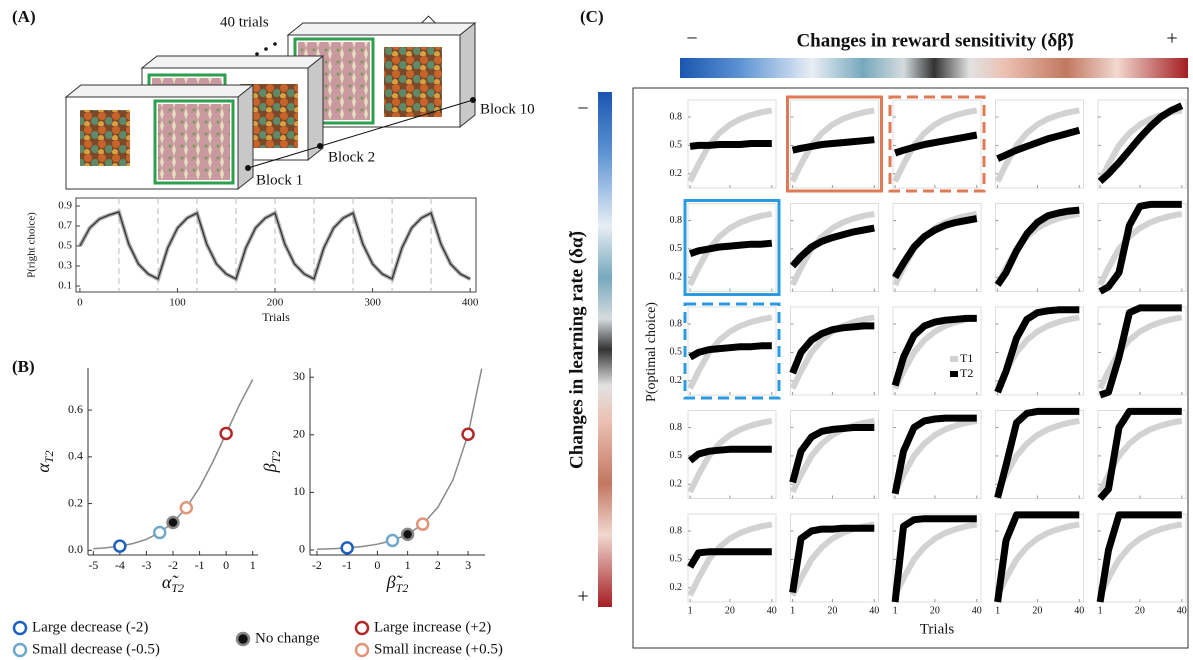  Describe the element at coordinates (351, 157) in the screenshot. I see `block-label: Block 2` at that location.